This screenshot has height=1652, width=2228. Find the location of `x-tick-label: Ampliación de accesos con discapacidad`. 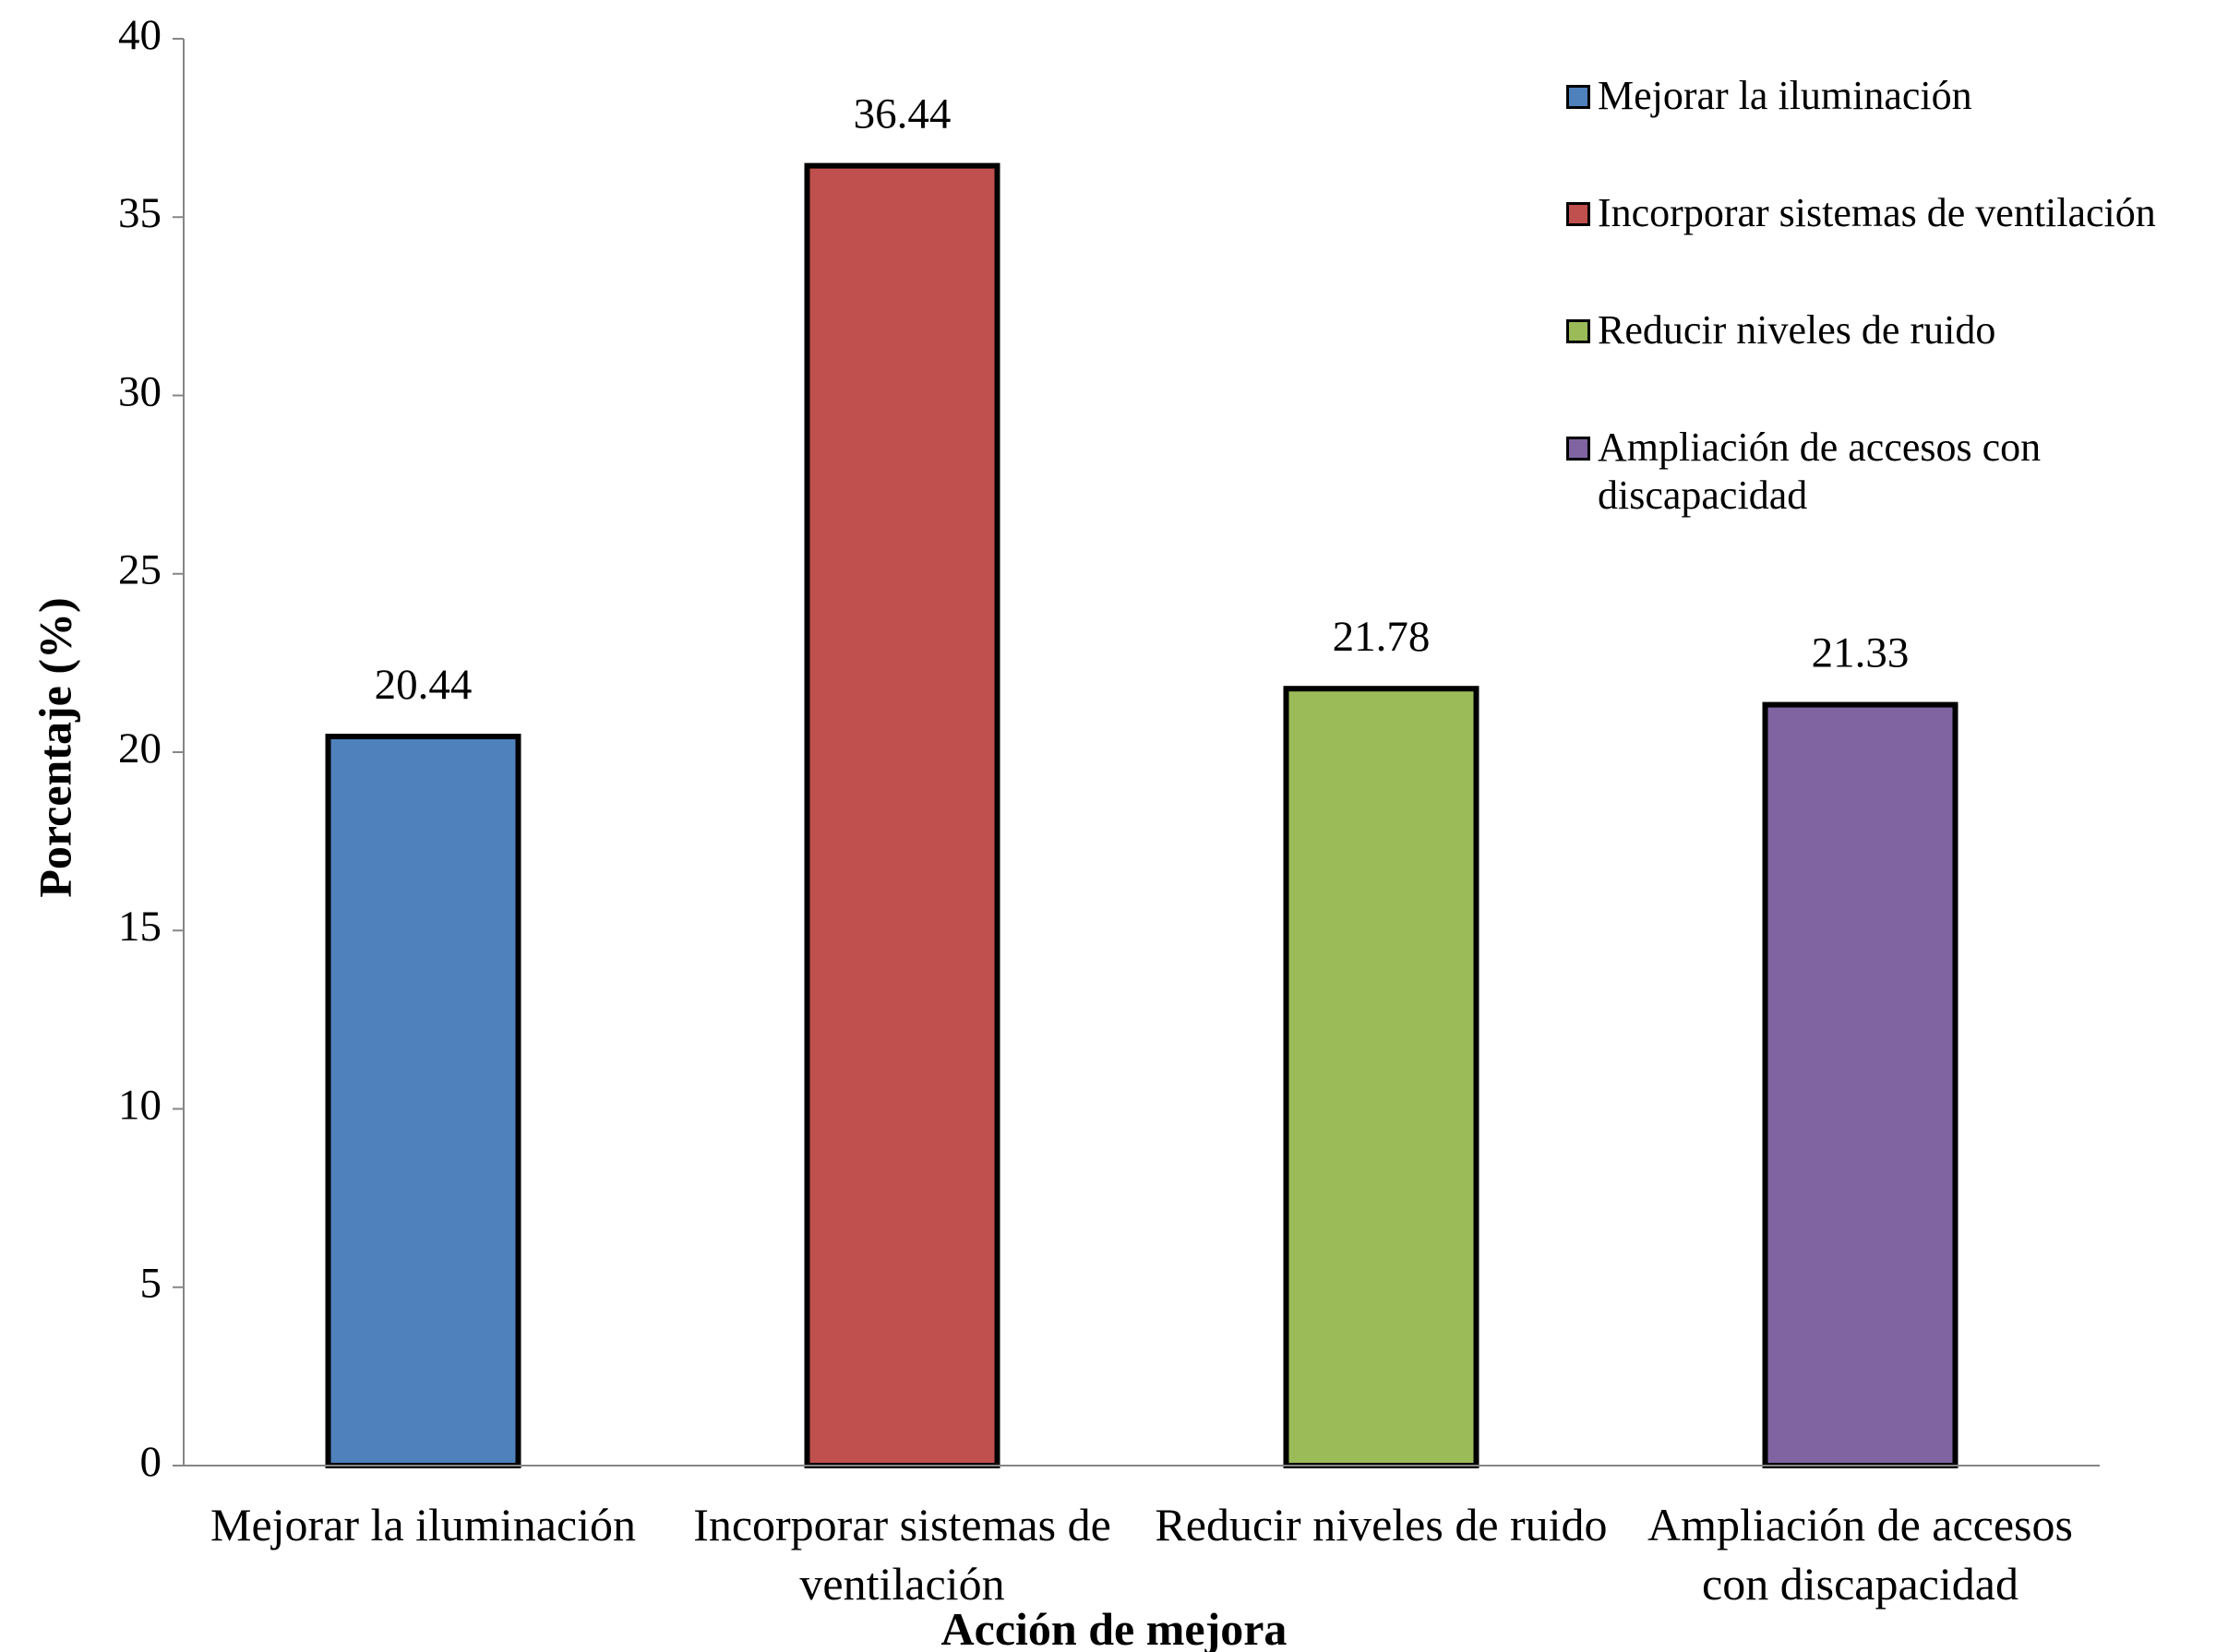

x-tick-label: Ampliación de accesos con discapacidad is located at coordinates (1860, 1555).